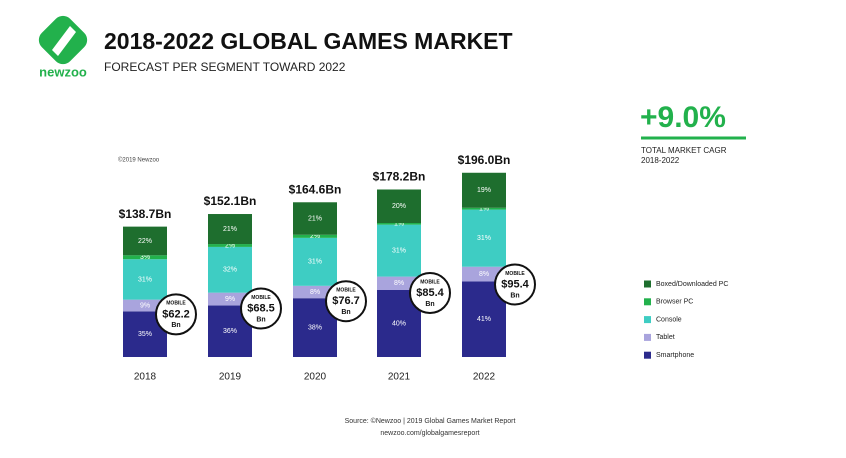 Image resolution: width=846 pixels, height=458 pixels. I want to click on logo: newzoo, so click(63, 47).